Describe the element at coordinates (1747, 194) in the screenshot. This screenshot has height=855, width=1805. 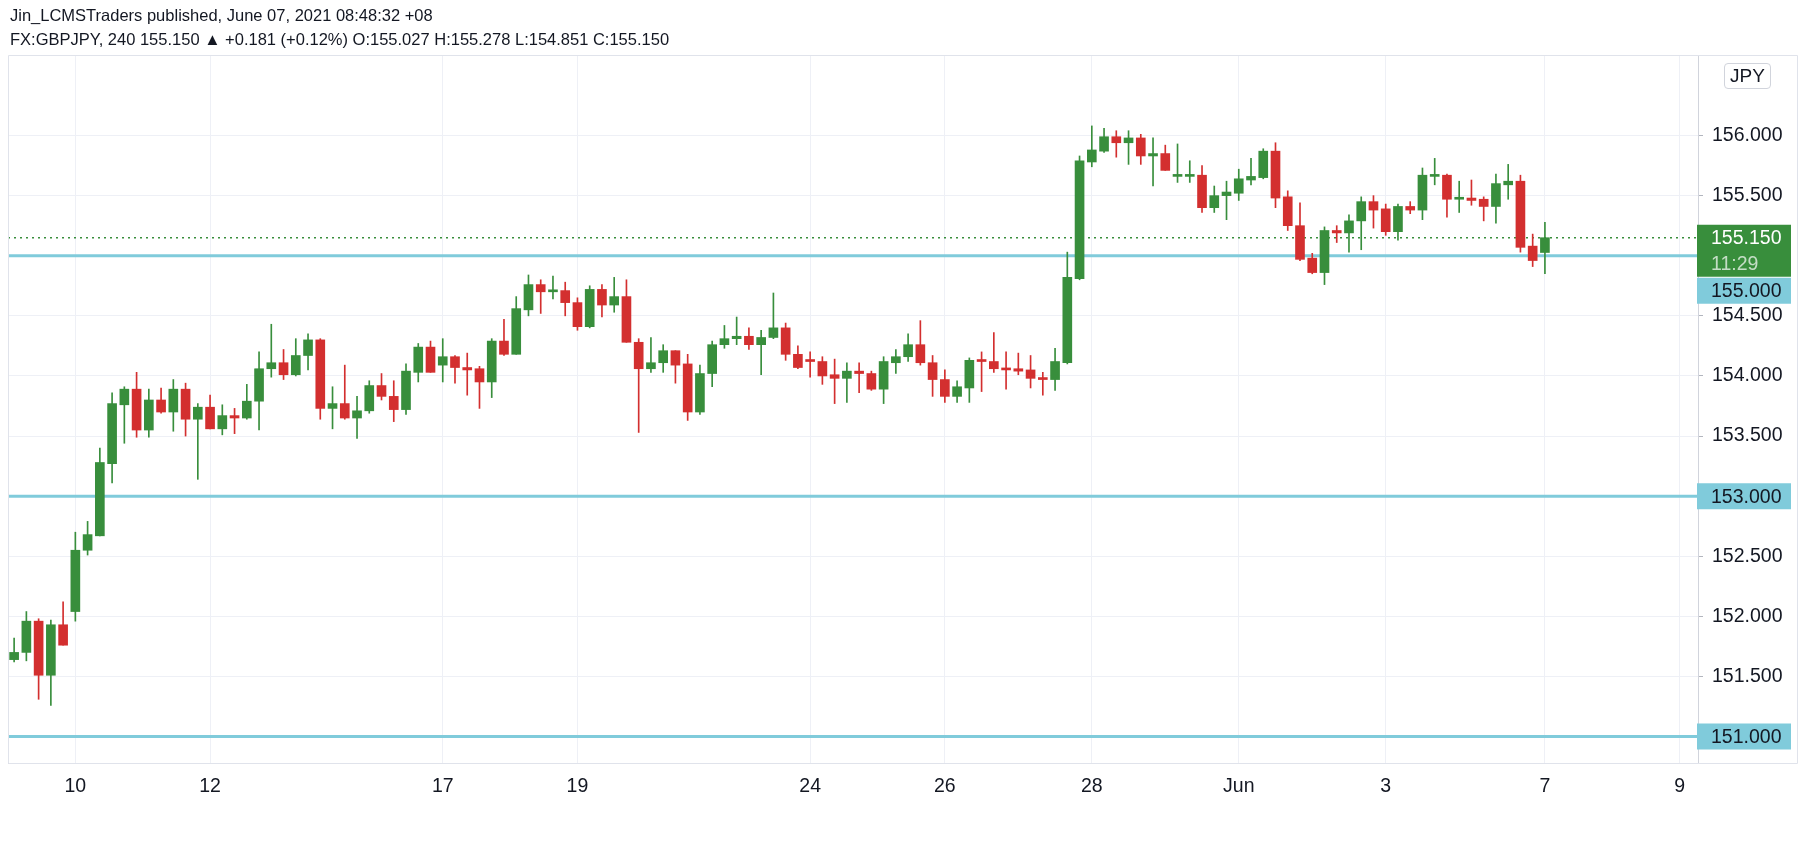
I see `y-tick-label: 155.500` at that location.